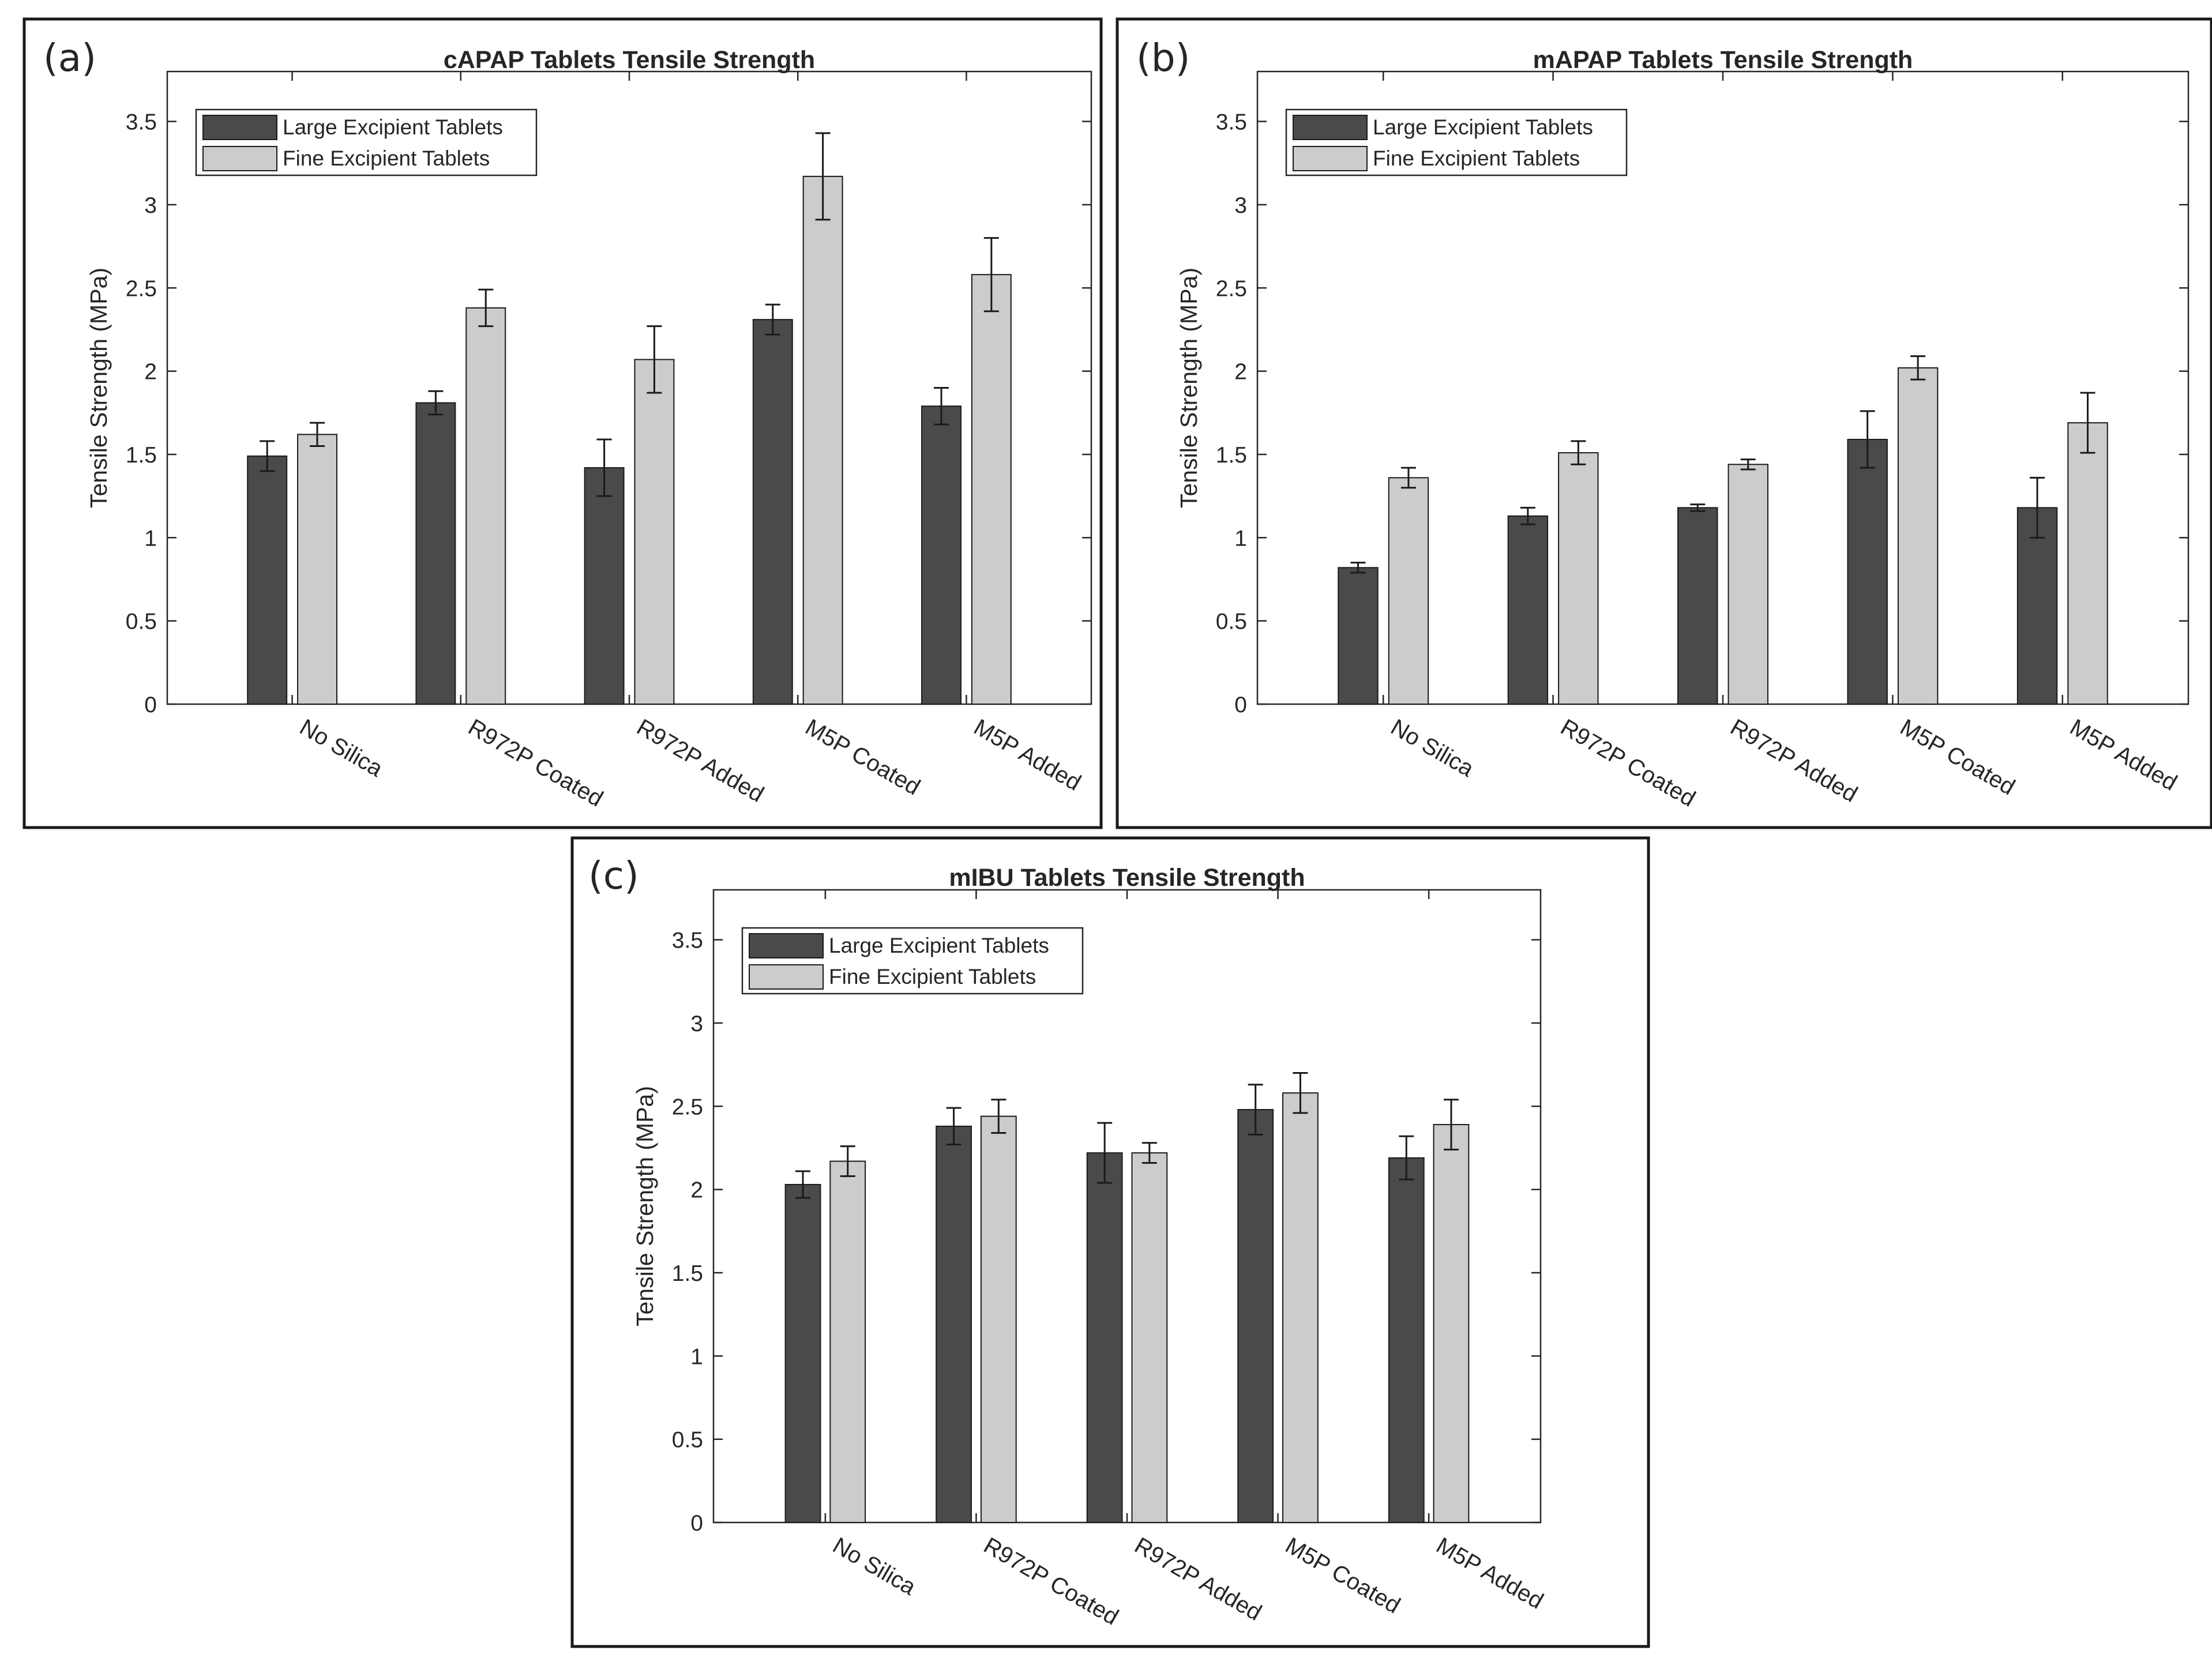  Describe the element at coordinates (1163, 58) in the screenshot. I see `panel-label: (b)` at that location.